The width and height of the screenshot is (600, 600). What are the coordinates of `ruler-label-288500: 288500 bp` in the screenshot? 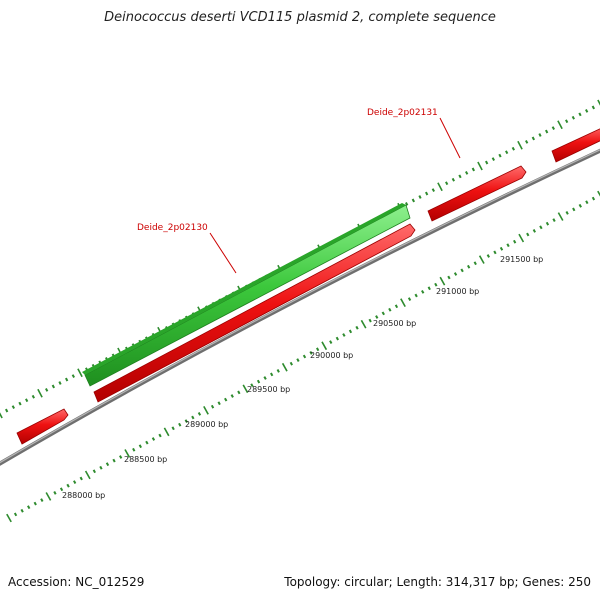 It's located at (145, 459).